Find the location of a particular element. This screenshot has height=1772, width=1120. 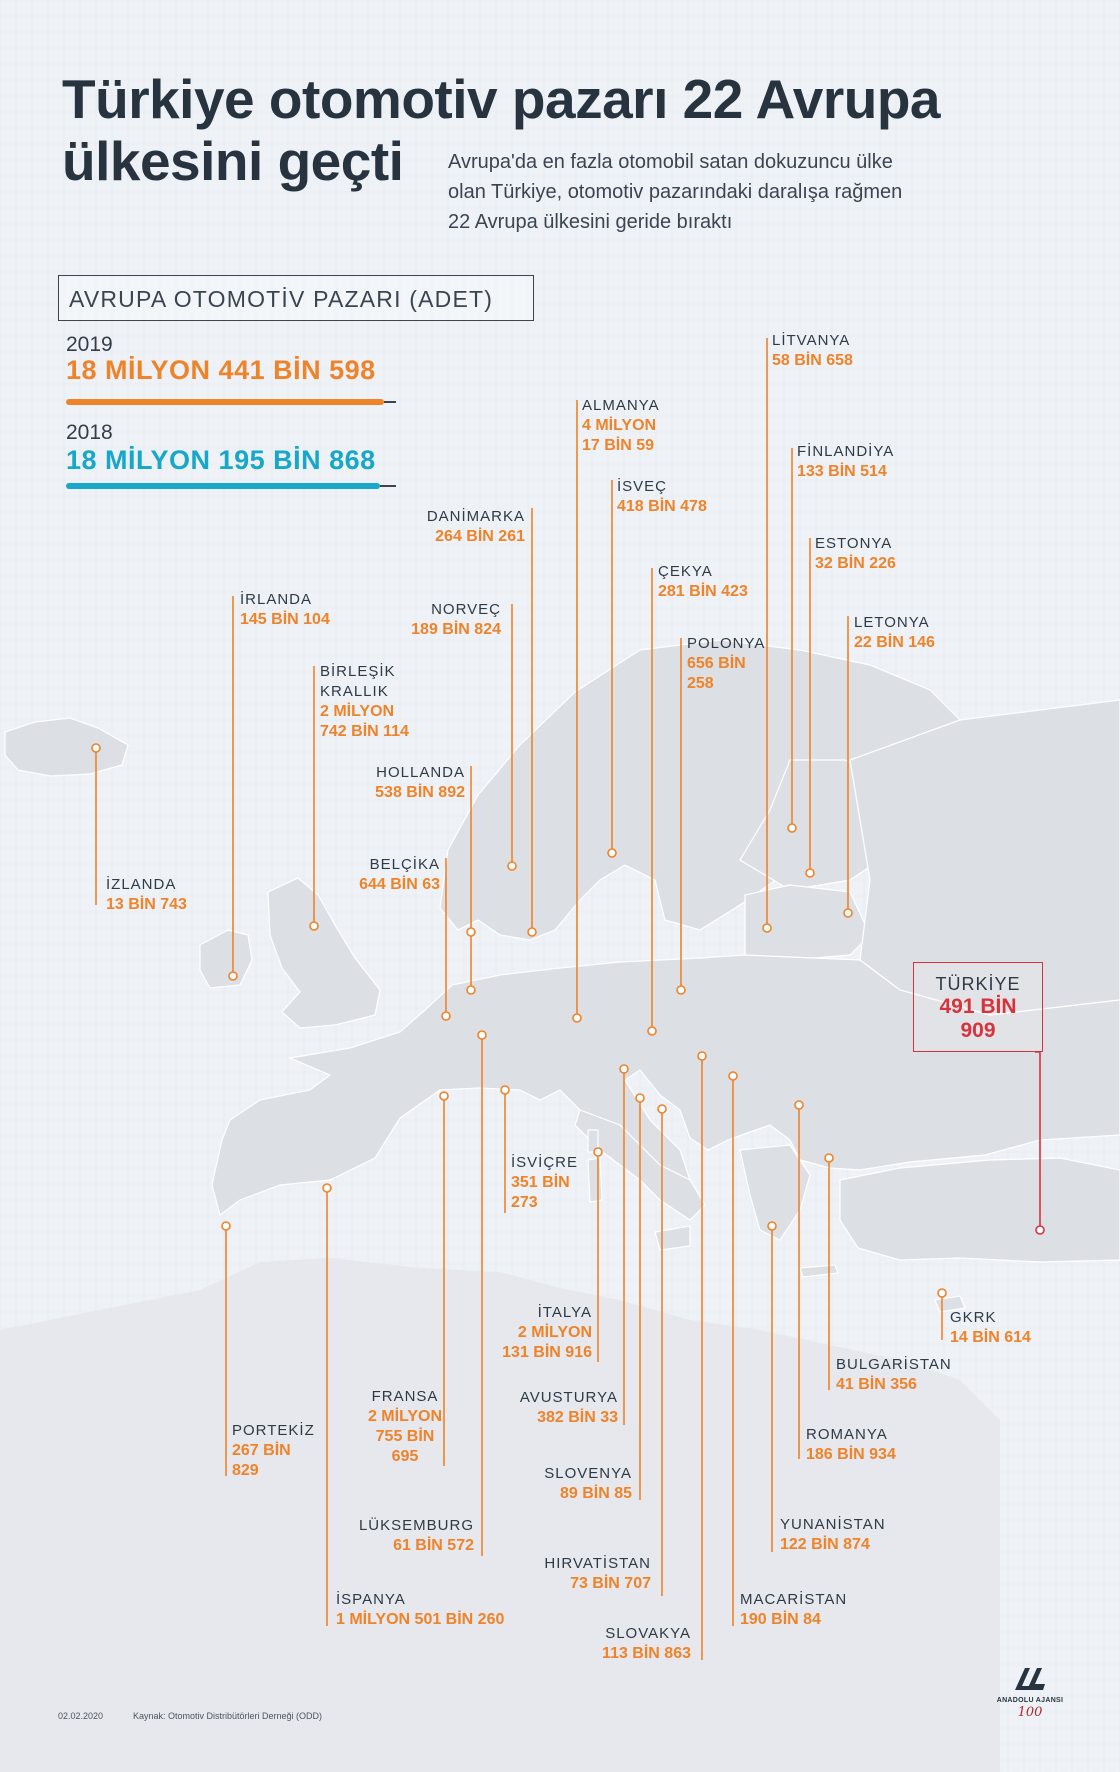

country-value: 190 BİN 84 is located at coordinates (780, 1619).